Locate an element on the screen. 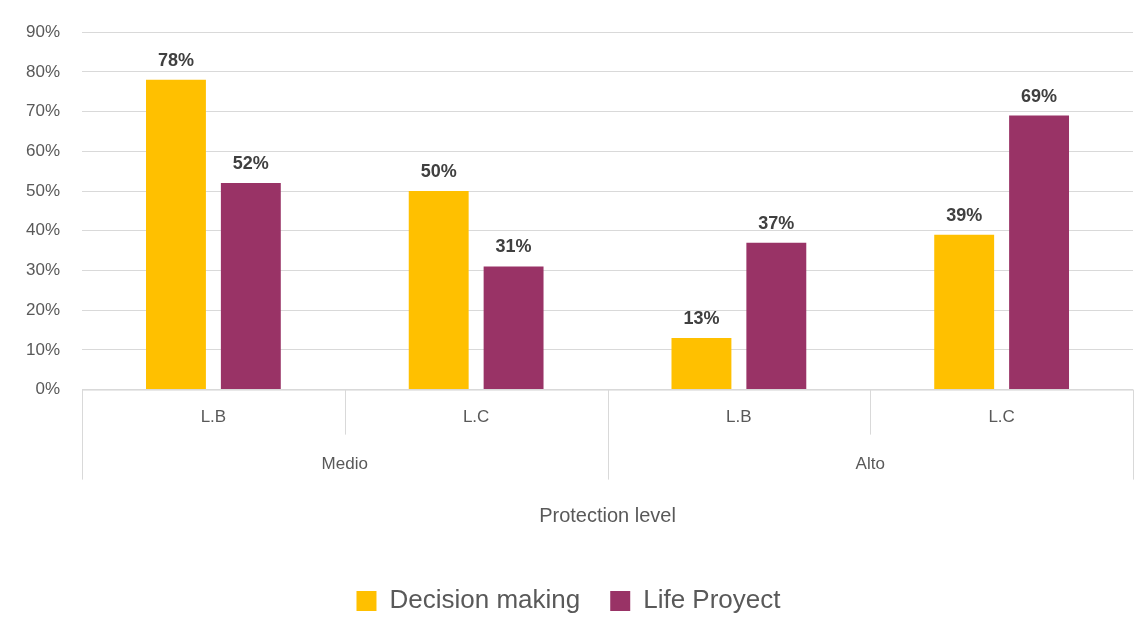 This screenshot has height=628, width=1145. text: 78% is located at coordinates (175, 59).